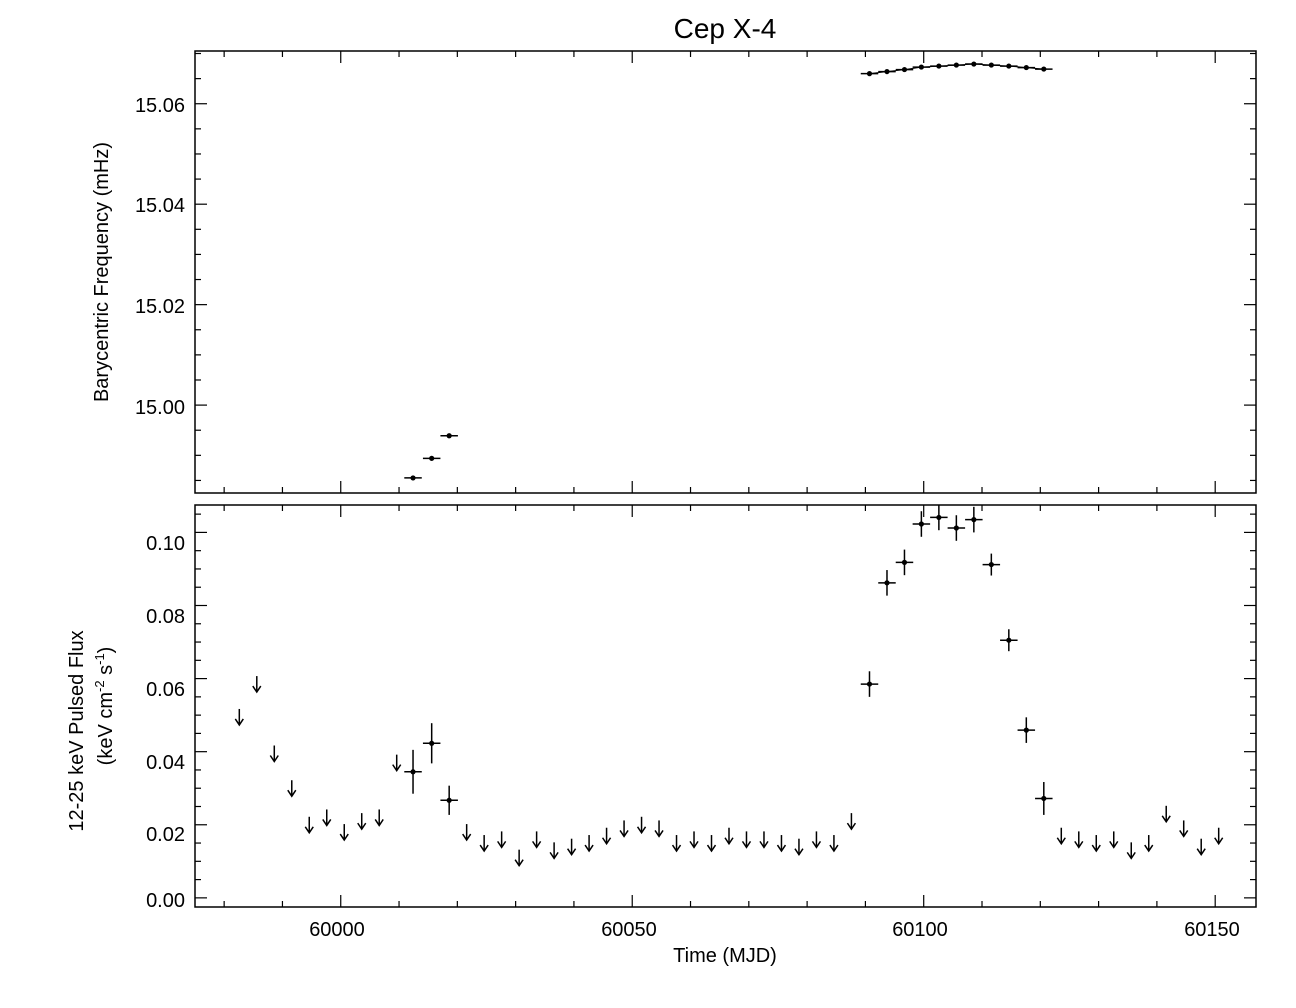 The image size is (1296, 1008). I want to click on flux-y-tick-label: 0.08, so click(165, 617).